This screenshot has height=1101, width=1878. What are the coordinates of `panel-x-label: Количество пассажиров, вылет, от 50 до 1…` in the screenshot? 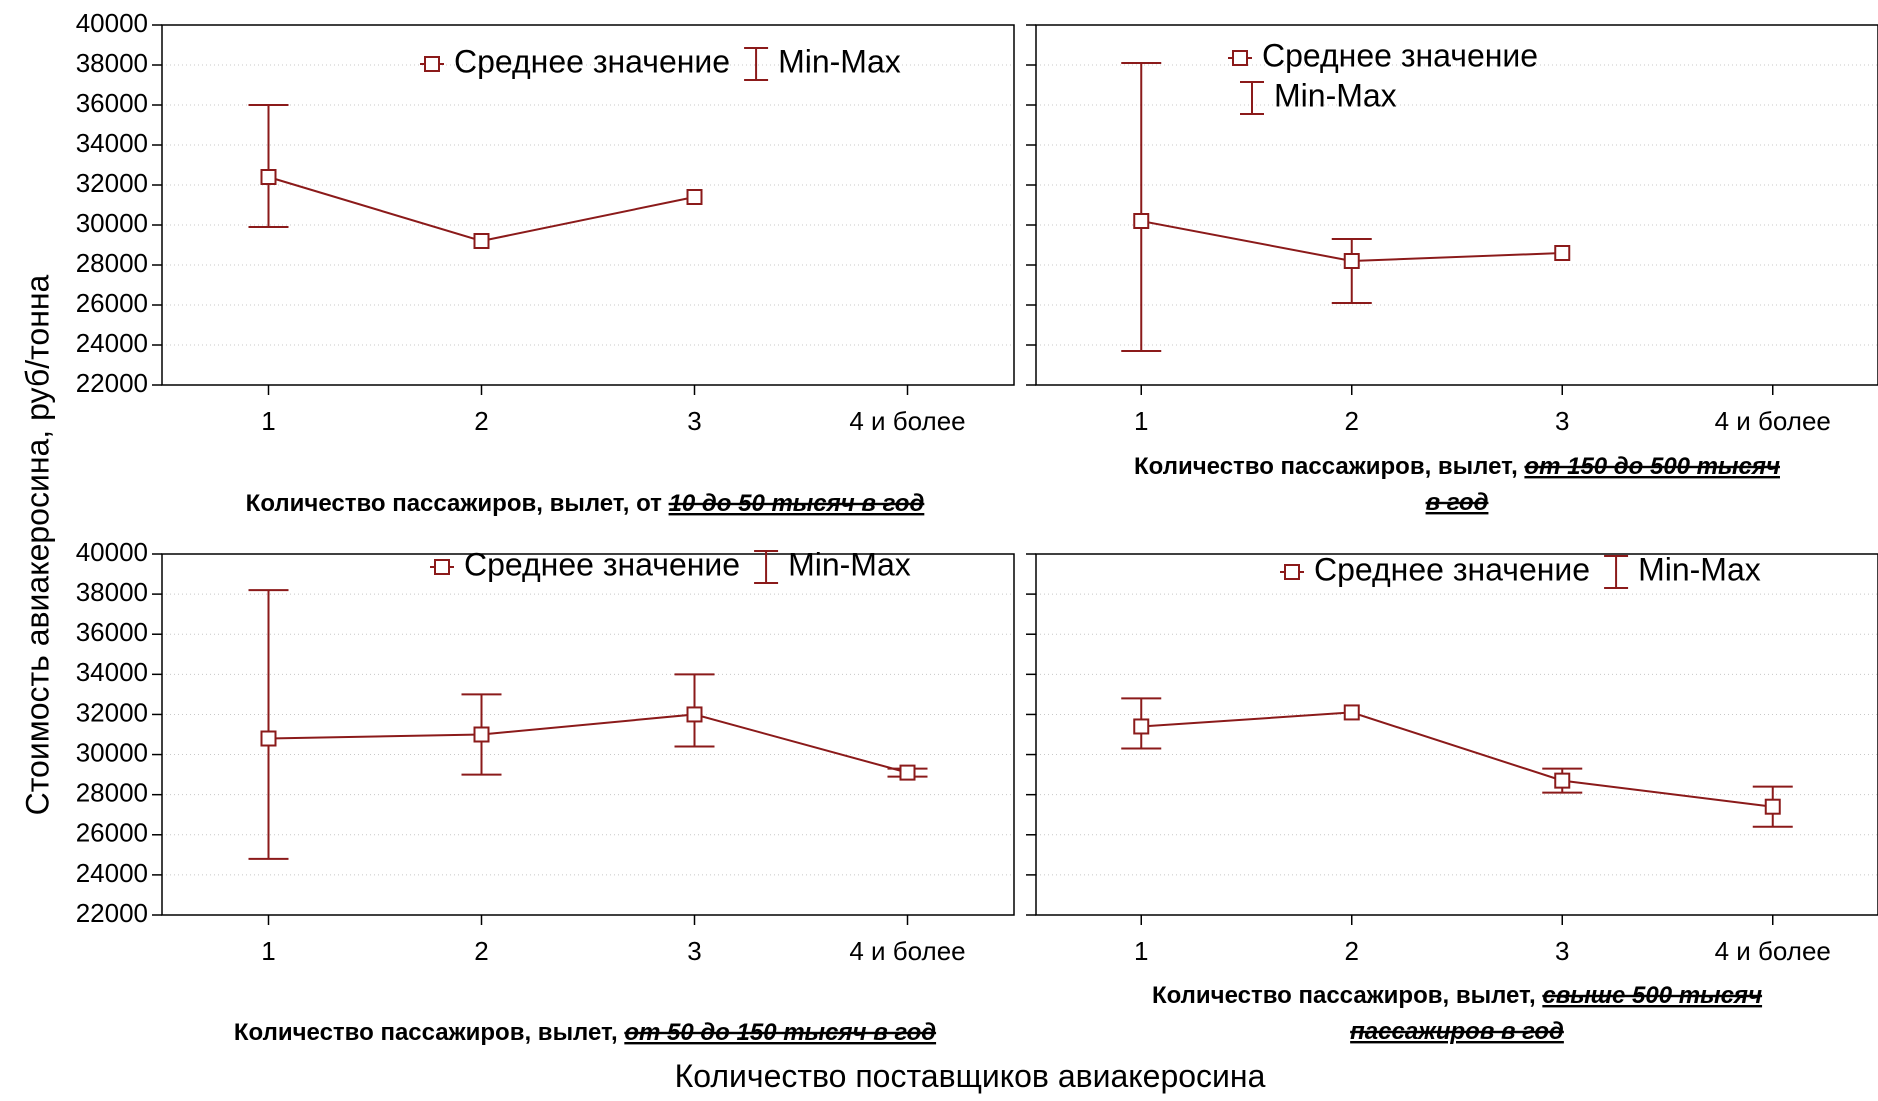 It's located at (585, 1032).